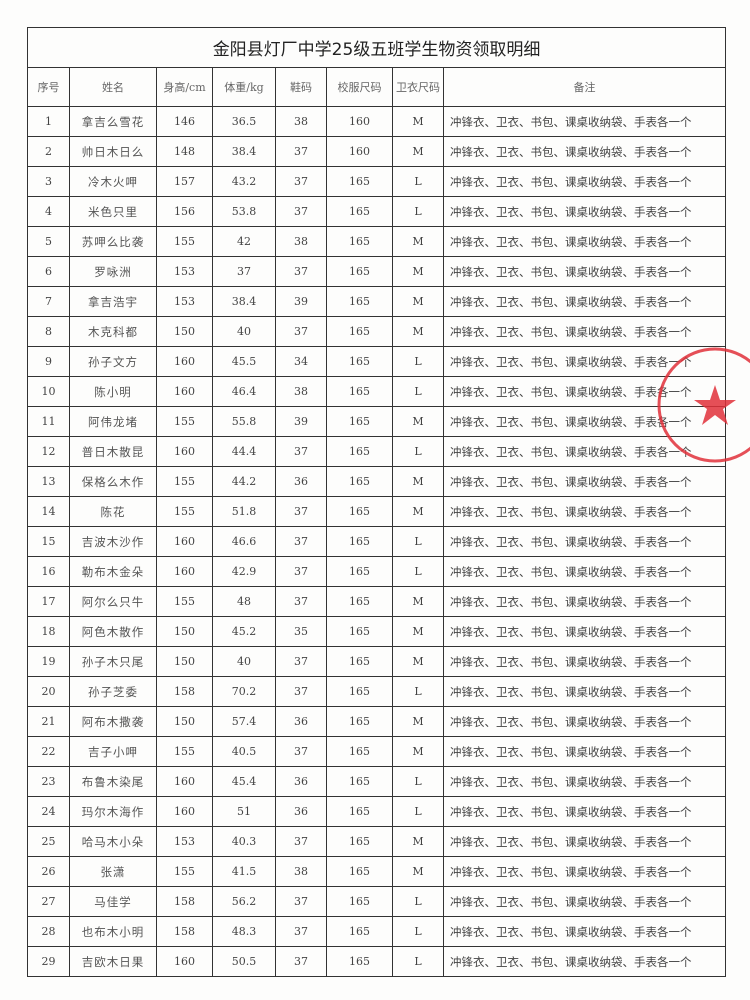 The height and width of the screenshot is (1000, 750). I want to click on cell-name: 吉波木沙作, so click(113, 541).